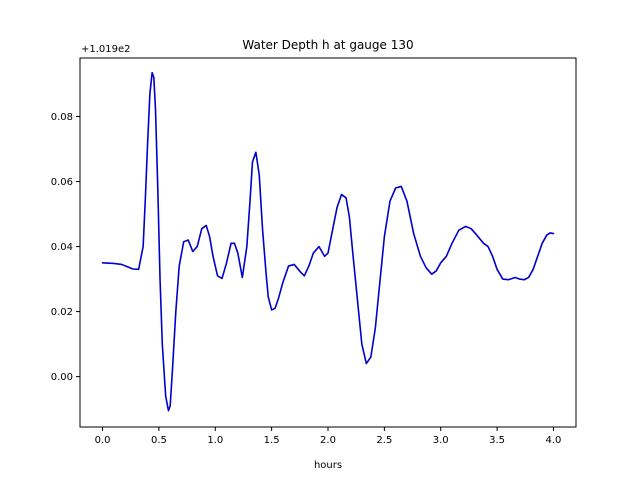  Describe the element at coordinates (554, 440) in the screenshot. I see `x-tick-label: 4.0` at that location.